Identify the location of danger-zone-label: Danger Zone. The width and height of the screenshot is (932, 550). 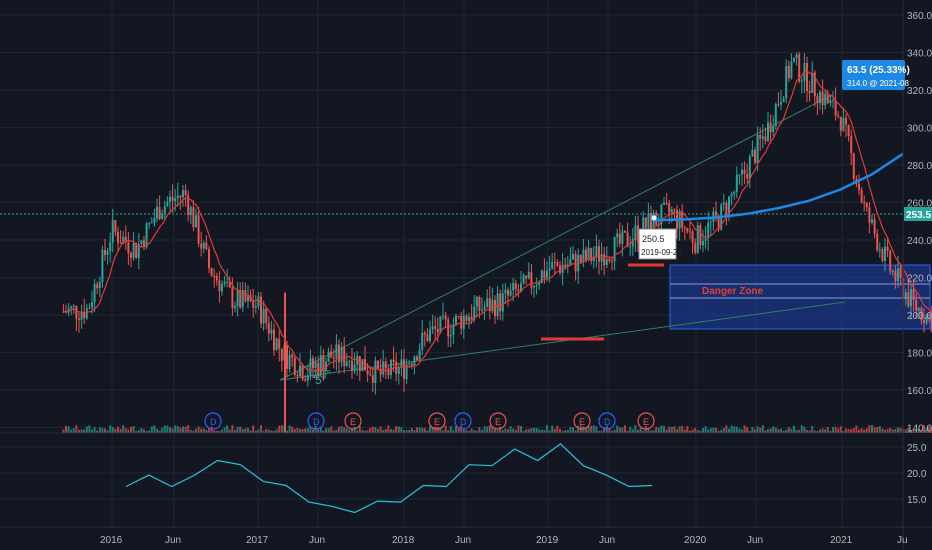
(733, 291).